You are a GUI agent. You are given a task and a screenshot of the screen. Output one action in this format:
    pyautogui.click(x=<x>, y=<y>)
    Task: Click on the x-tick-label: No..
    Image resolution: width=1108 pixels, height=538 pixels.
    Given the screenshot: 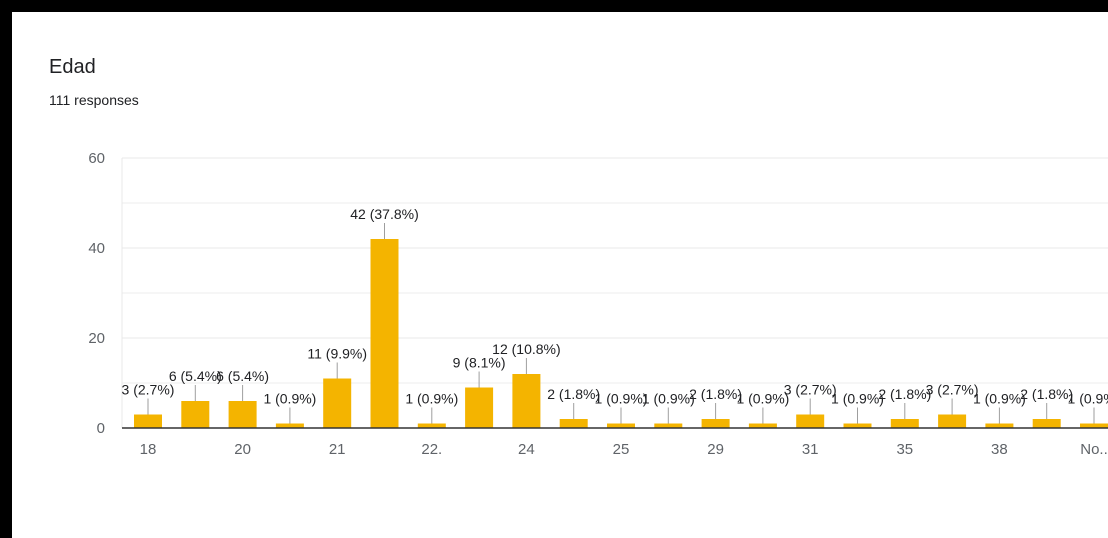 What is the action you would take?
    pyautogui.click(x=1094, y=449)
    